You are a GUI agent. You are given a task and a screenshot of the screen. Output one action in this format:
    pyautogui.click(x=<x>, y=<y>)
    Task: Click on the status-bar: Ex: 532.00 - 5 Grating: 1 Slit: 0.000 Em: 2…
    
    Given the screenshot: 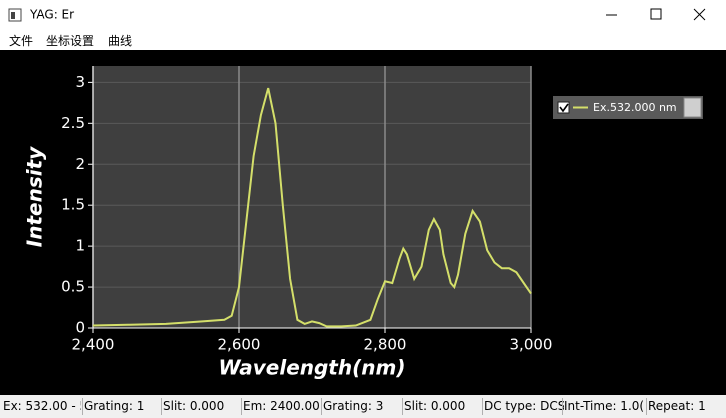 What is the action you would take?
    pyautogui.click(x=363, y=406)
    